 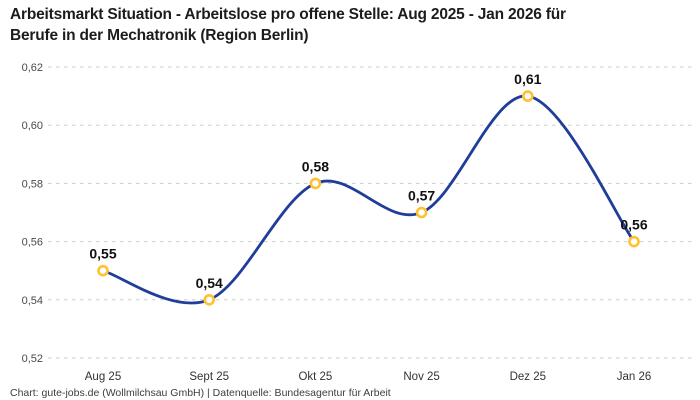 I want to click on x-tick-label: Dez 25, so click(x=528, y=377).